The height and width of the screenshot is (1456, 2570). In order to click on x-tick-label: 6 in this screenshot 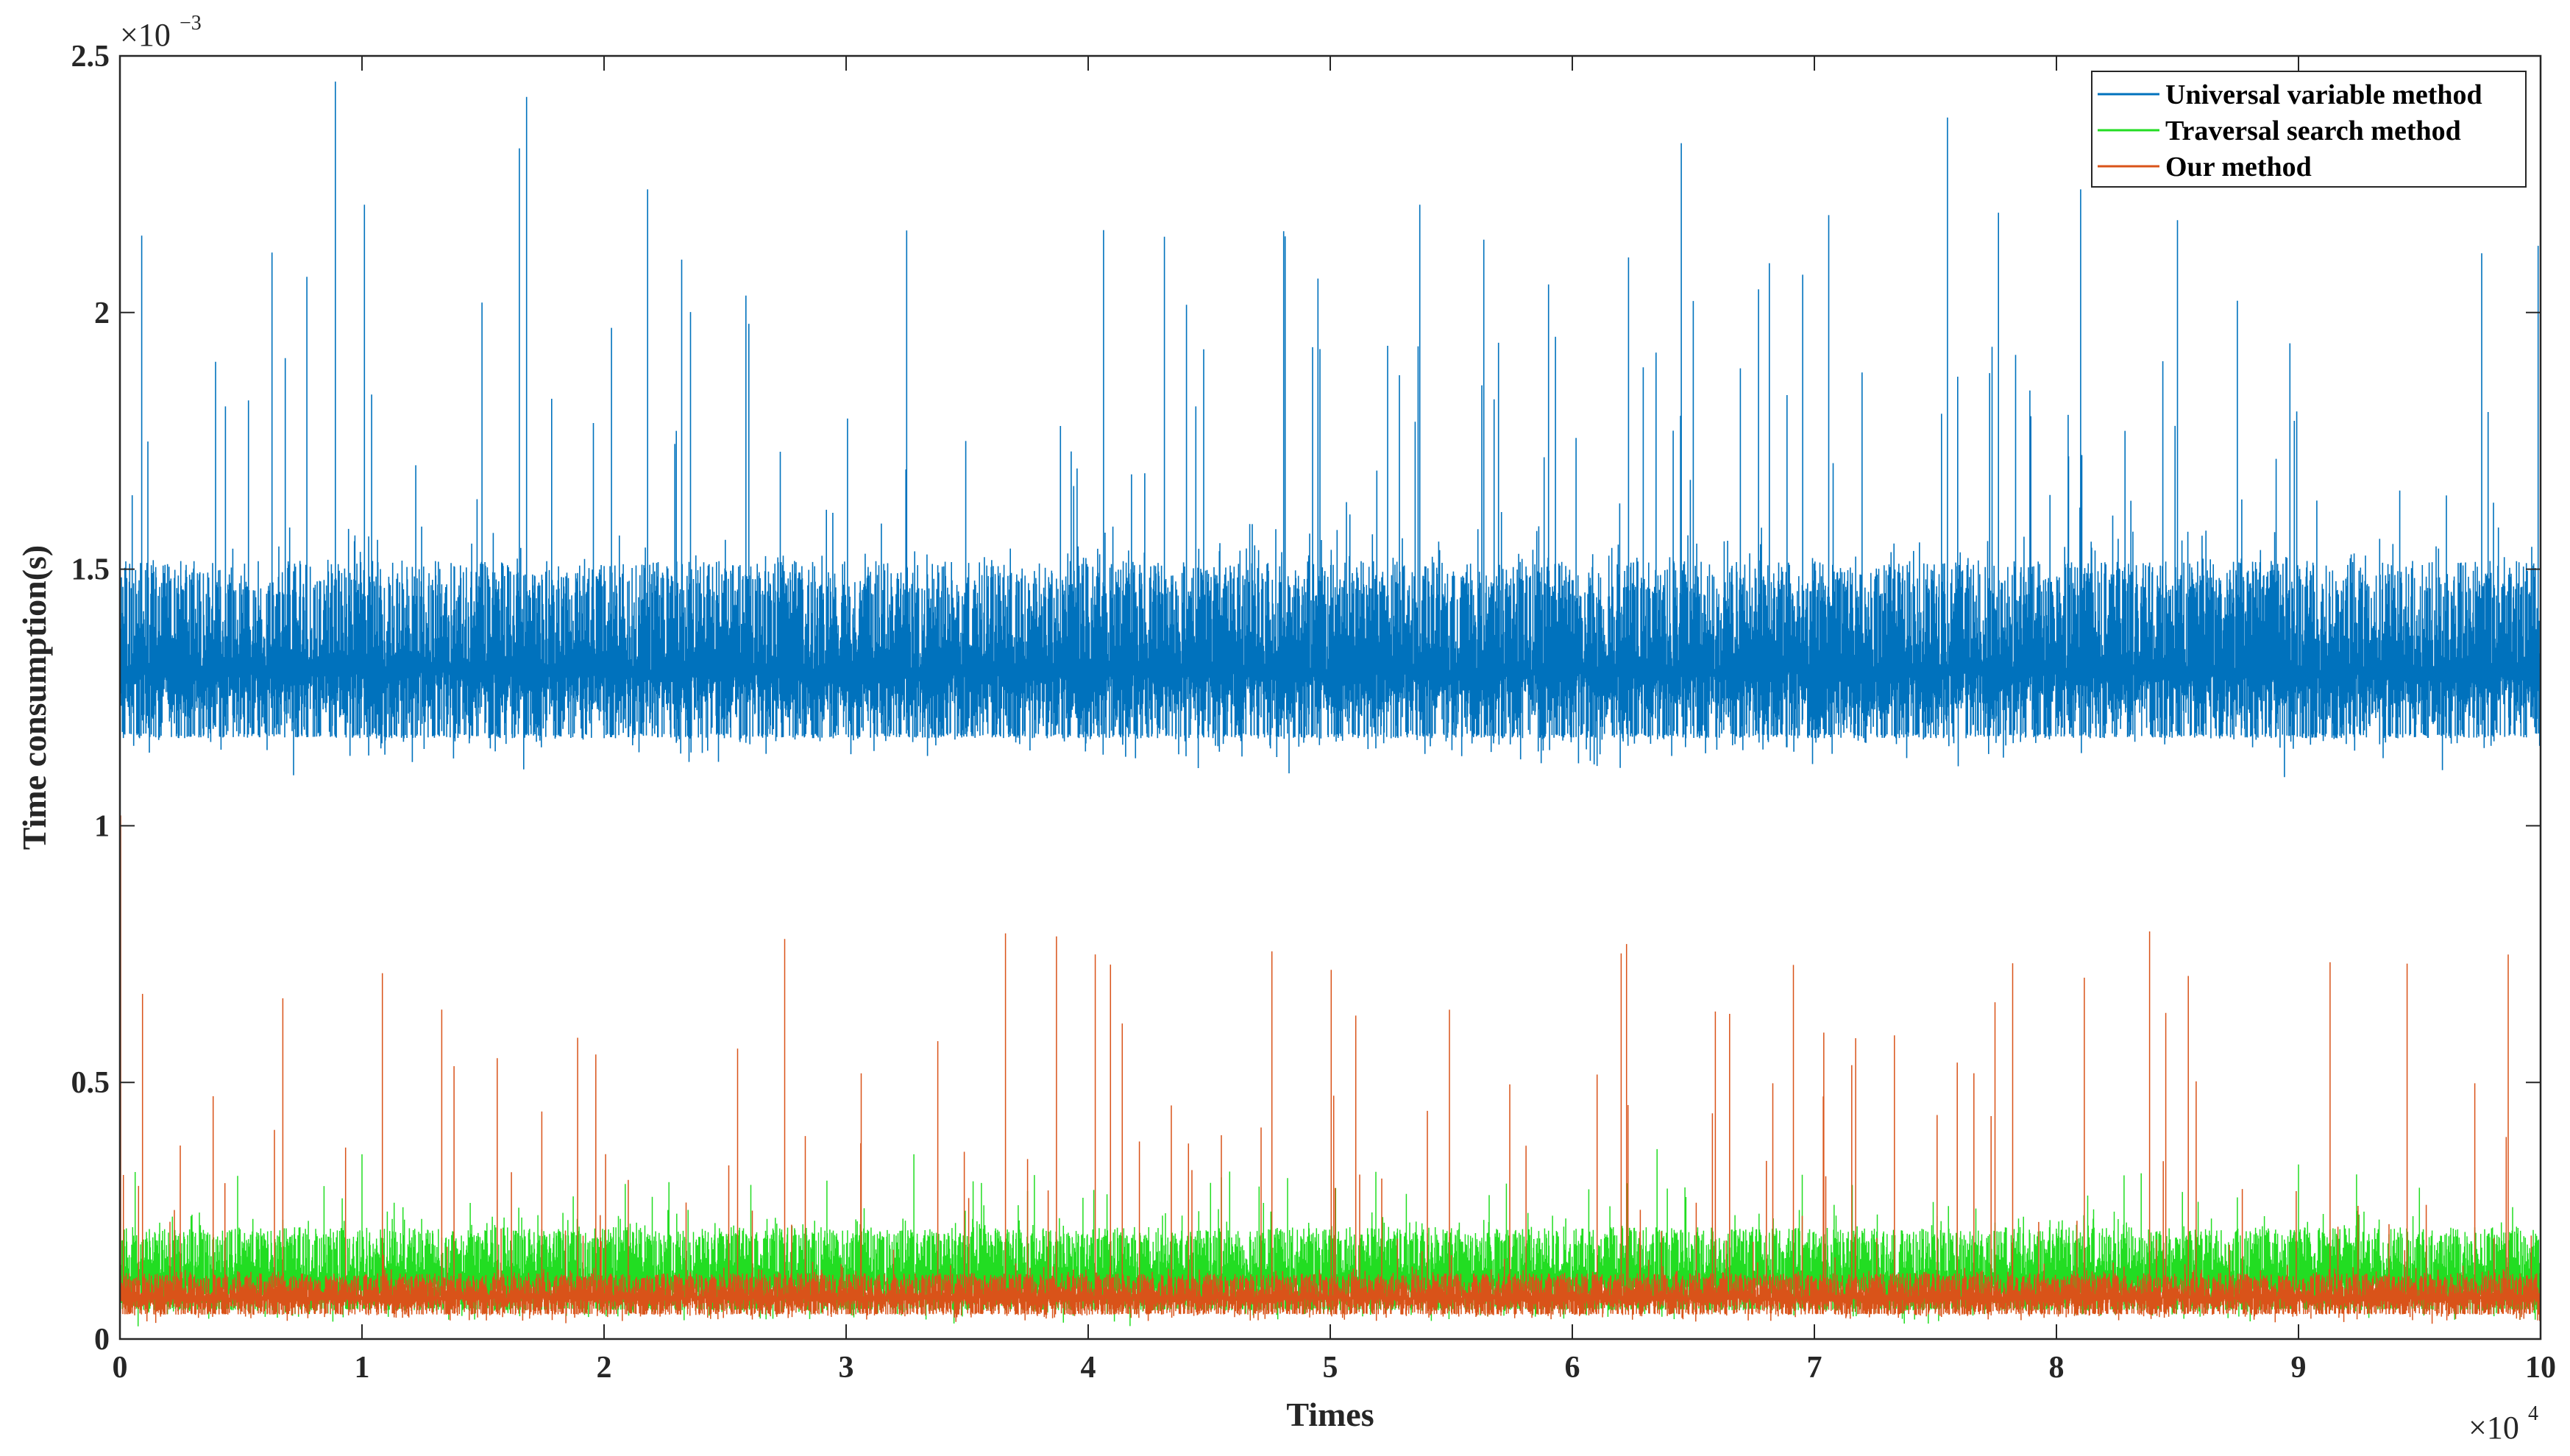, I will do `click(1572, 1368)`.